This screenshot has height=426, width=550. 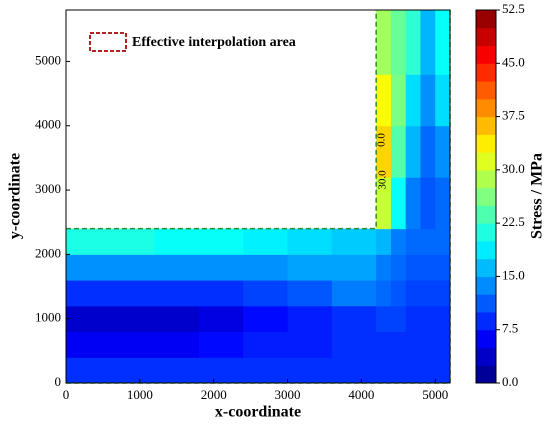 I want to click on x-axis-label: x-coordinate, so click(x=258, y=412).